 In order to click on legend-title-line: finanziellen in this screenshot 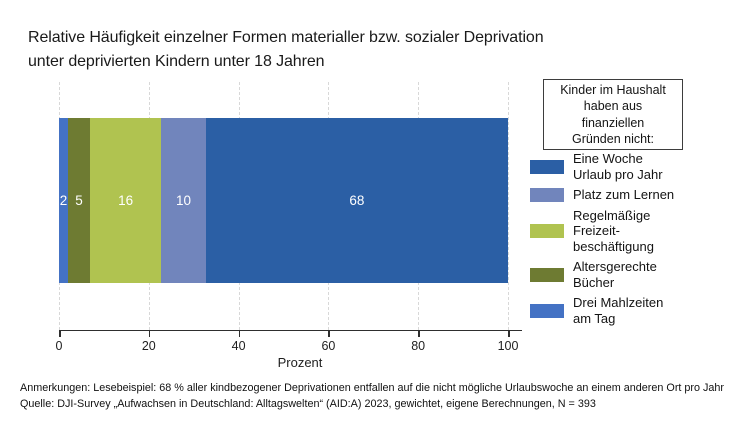, I will do `click(613, 122)`.